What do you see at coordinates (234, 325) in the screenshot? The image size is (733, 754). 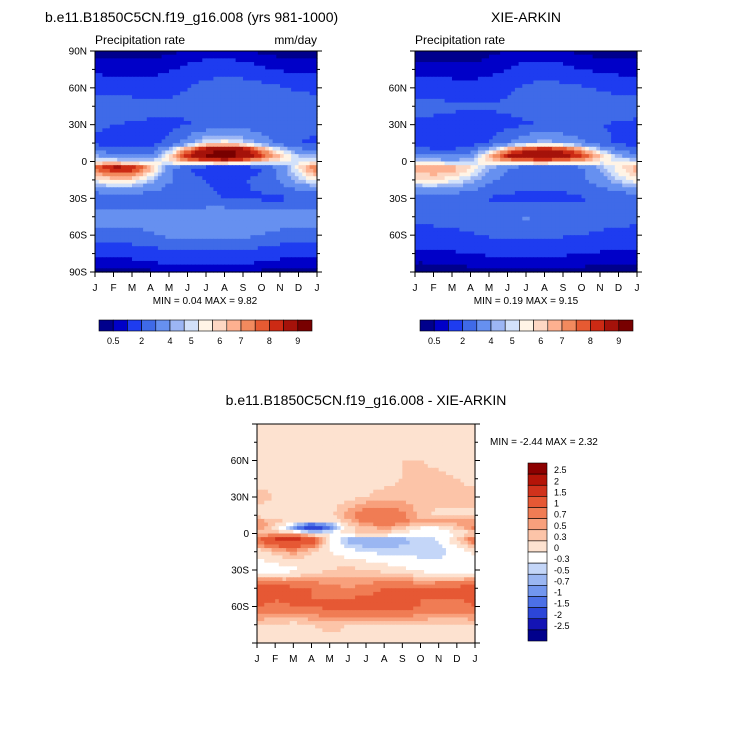 I see `colorbar-swatch` at bounding box center [234, 325].